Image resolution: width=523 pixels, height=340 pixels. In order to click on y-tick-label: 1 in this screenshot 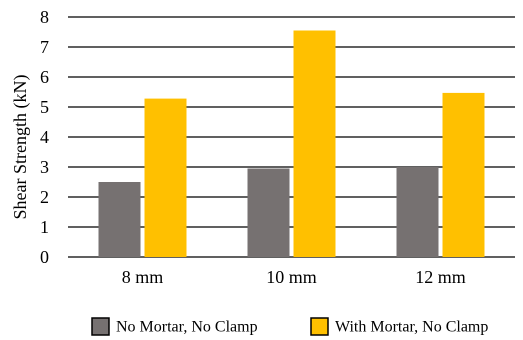, I will do `click(44, 227)`.